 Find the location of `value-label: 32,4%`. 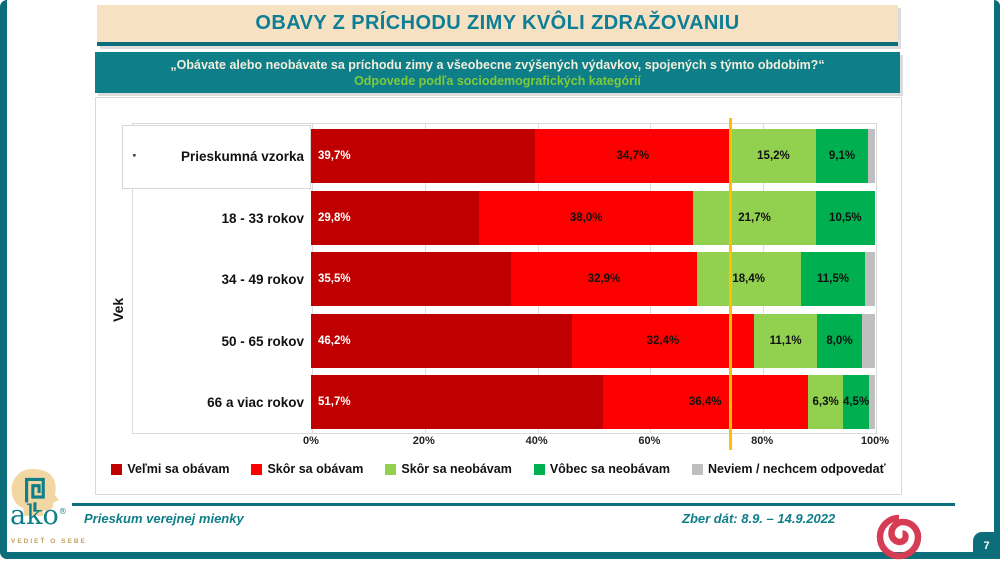

value-label: 32,4% is located at coordinates (663, 341).